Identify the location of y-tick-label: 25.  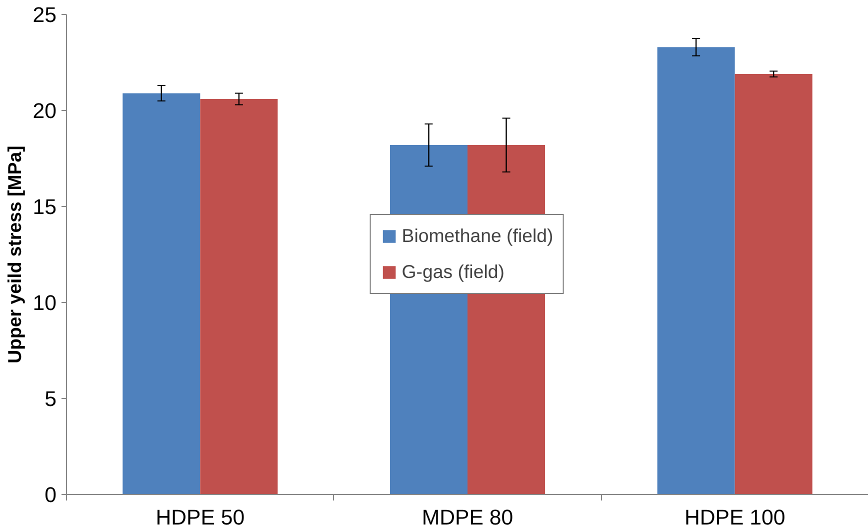
(44, 15).